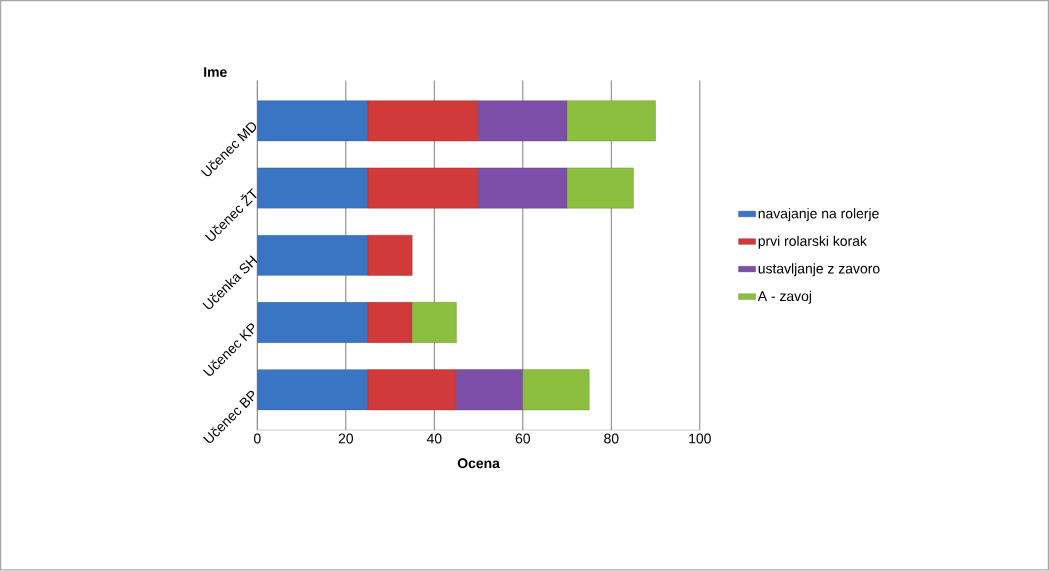 The width and height of the screenshot is (1049, 571). Describe the element at coordinates (819, 270) in the screenshot. I see `legend-label: ustavljanje z zavoro` at that location.